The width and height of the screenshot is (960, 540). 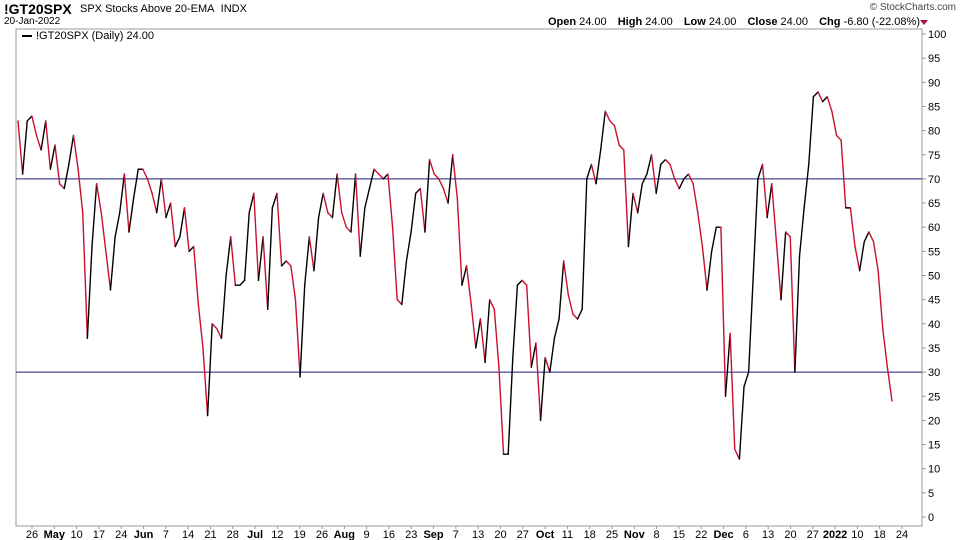 What do you see at coordinates (934, 132) in the screenshot?
I see `y-tick-label: 80` at bounding box center [934, 132].